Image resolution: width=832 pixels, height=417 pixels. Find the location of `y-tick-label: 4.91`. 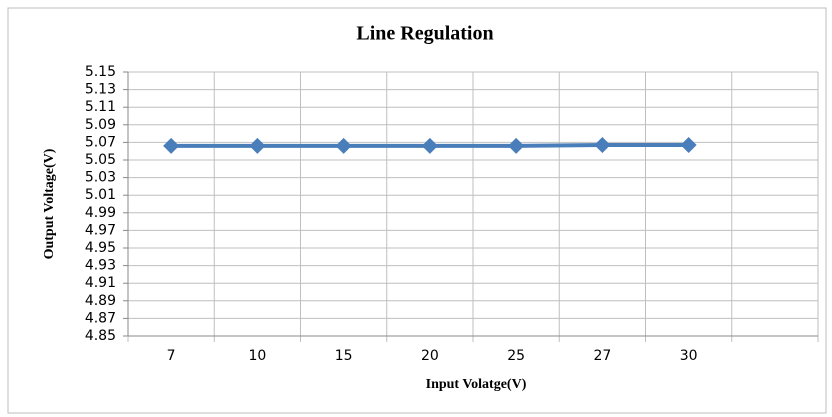

y-tick-label: 4.91 is located at coordinates (100, 283).